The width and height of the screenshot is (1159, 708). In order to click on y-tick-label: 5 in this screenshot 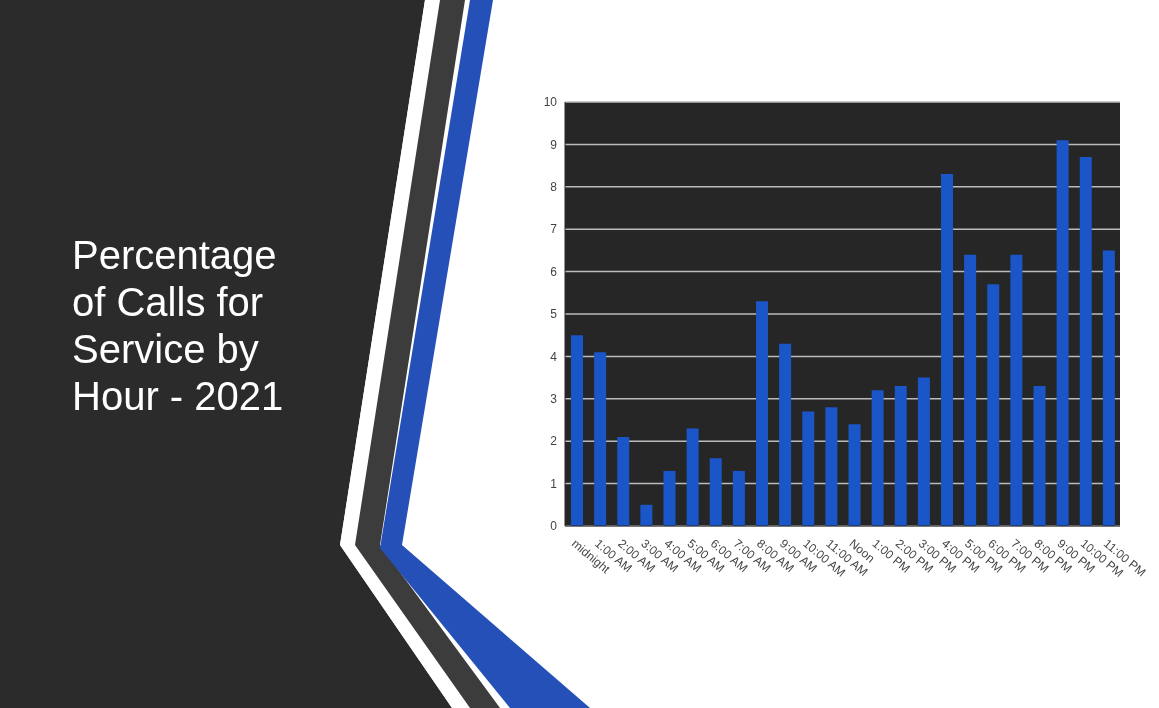, I will do `click(554, 314)`.